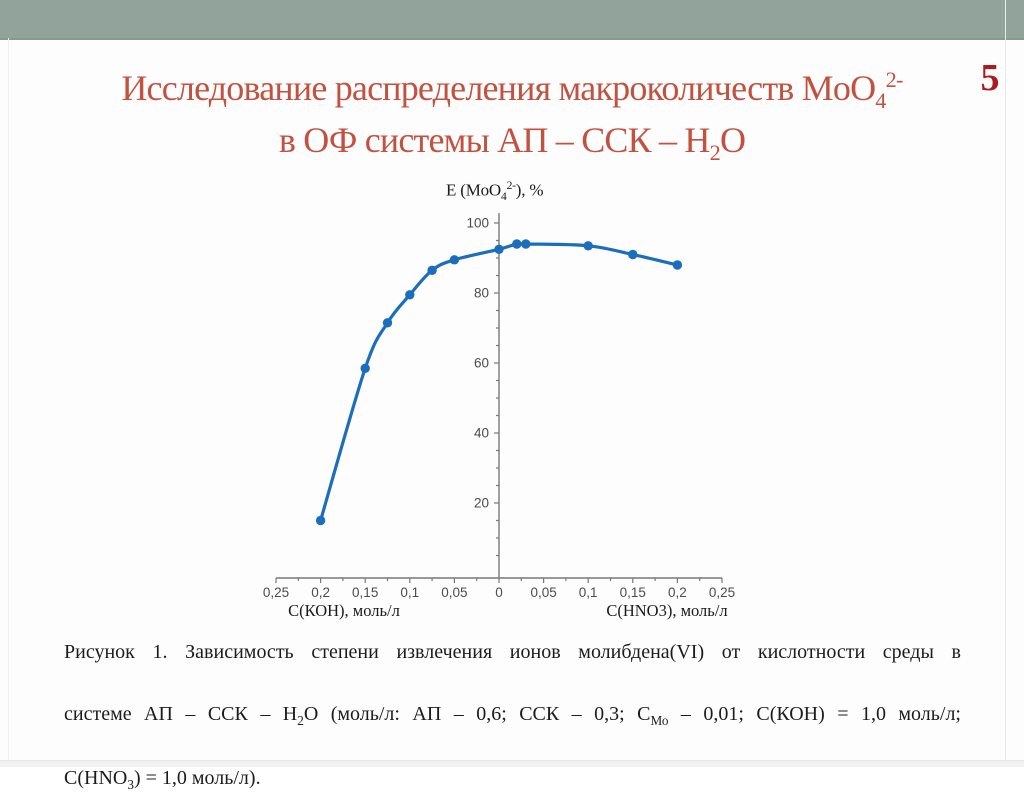 The width and height of the screenshot is (1024, 796). Describe the element at coordinates (667, 610) in the screenshot. I see `x-axis-label-hno3: C(HNO3), моль/л` at that location.